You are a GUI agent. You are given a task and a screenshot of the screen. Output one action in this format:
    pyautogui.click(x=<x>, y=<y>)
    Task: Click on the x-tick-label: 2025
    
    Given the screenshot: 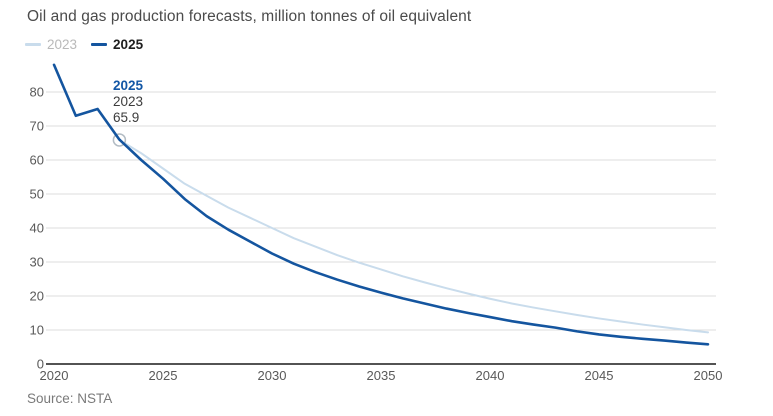 What is the action you would take?
    pyautogui.click(x=163, y=375)
    